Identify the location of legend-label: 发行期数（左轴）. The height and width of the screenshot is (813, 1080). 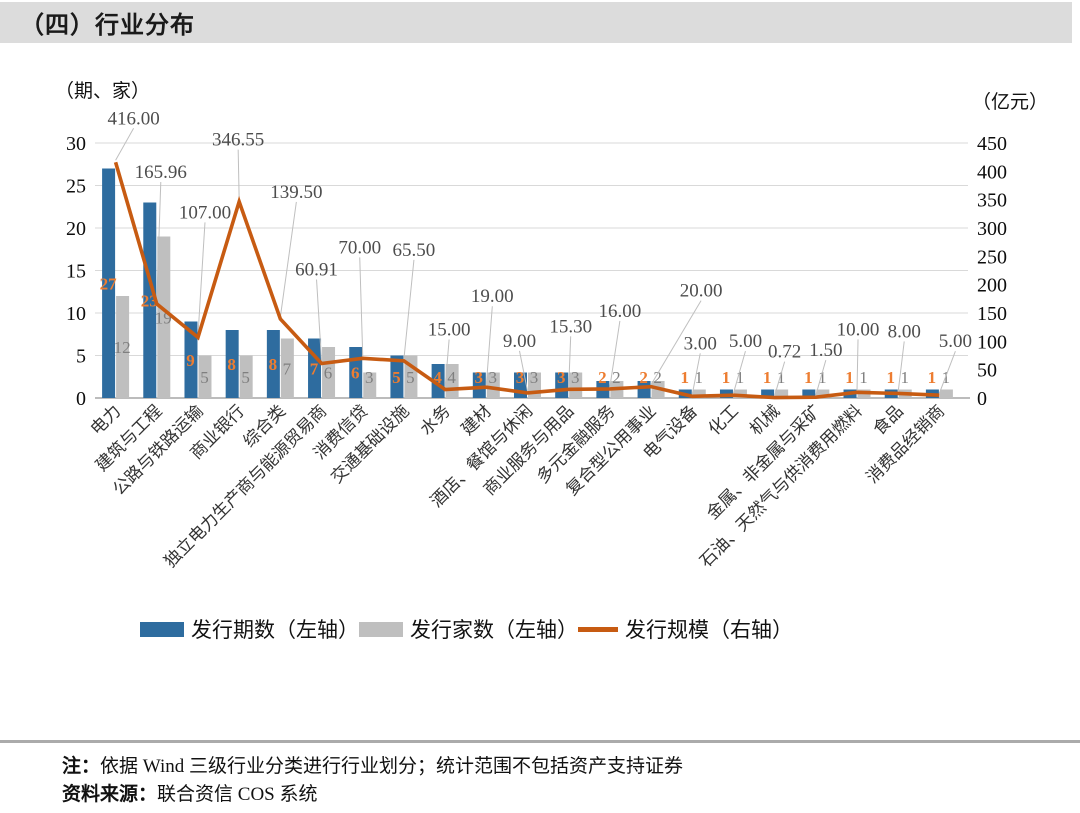
(275, 630).